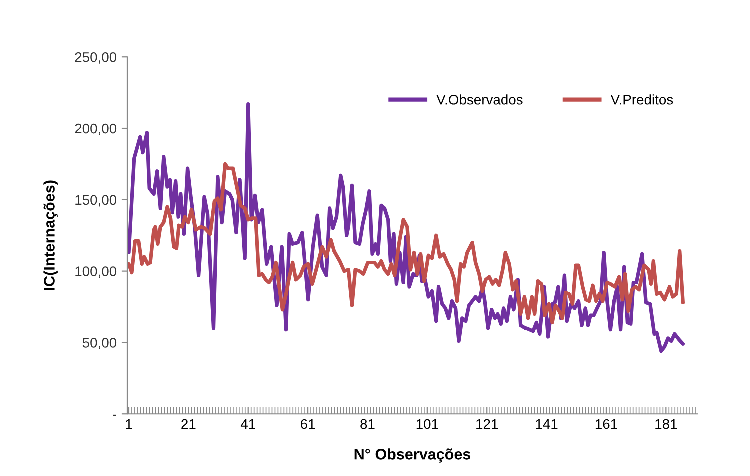  I want to click on x-tick-label: 61, so click(308, 424).